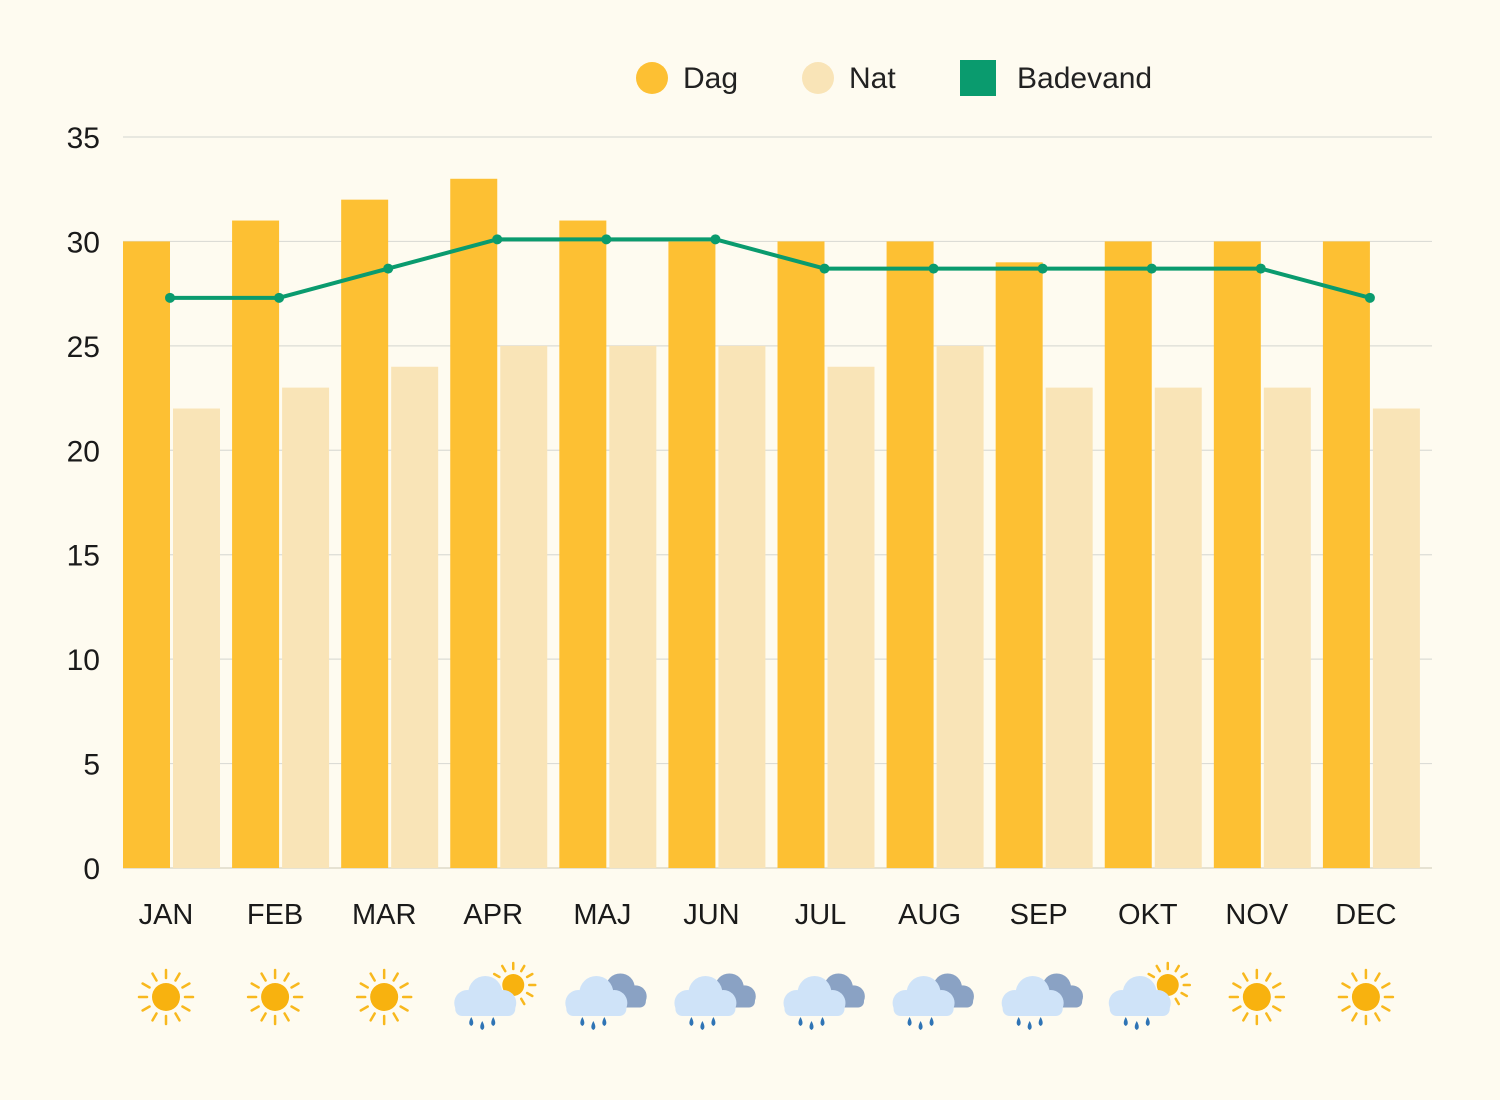  Describe the element at coordinates (929, 915) in the screenshot. I see `x-tick-label: AUG` at that location.